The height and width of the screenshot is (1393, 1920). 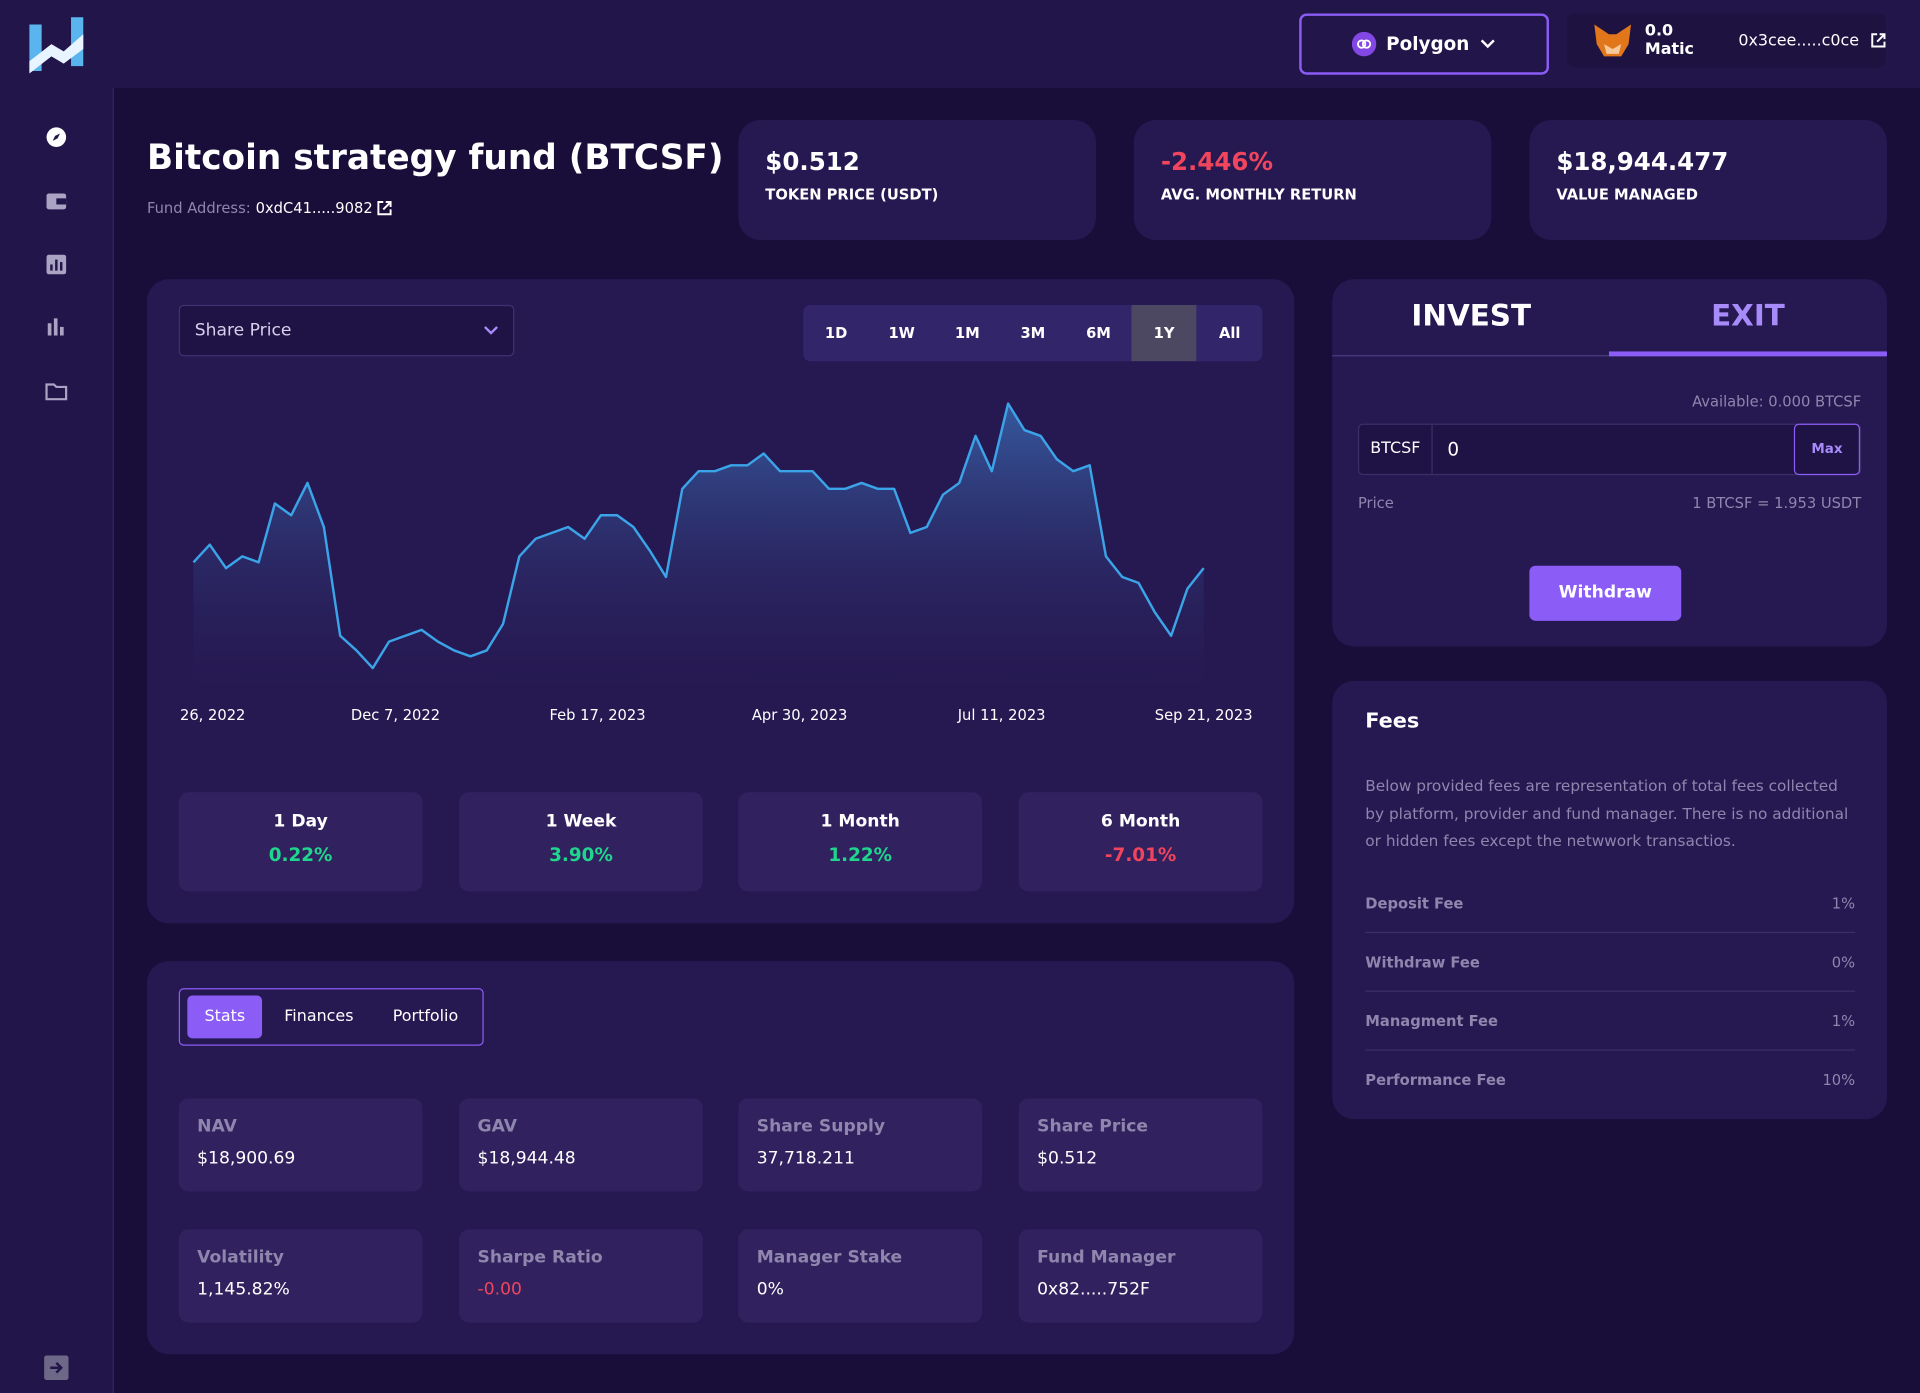 I want to click on fee-value: 0%, so click(x=1843, y=962).